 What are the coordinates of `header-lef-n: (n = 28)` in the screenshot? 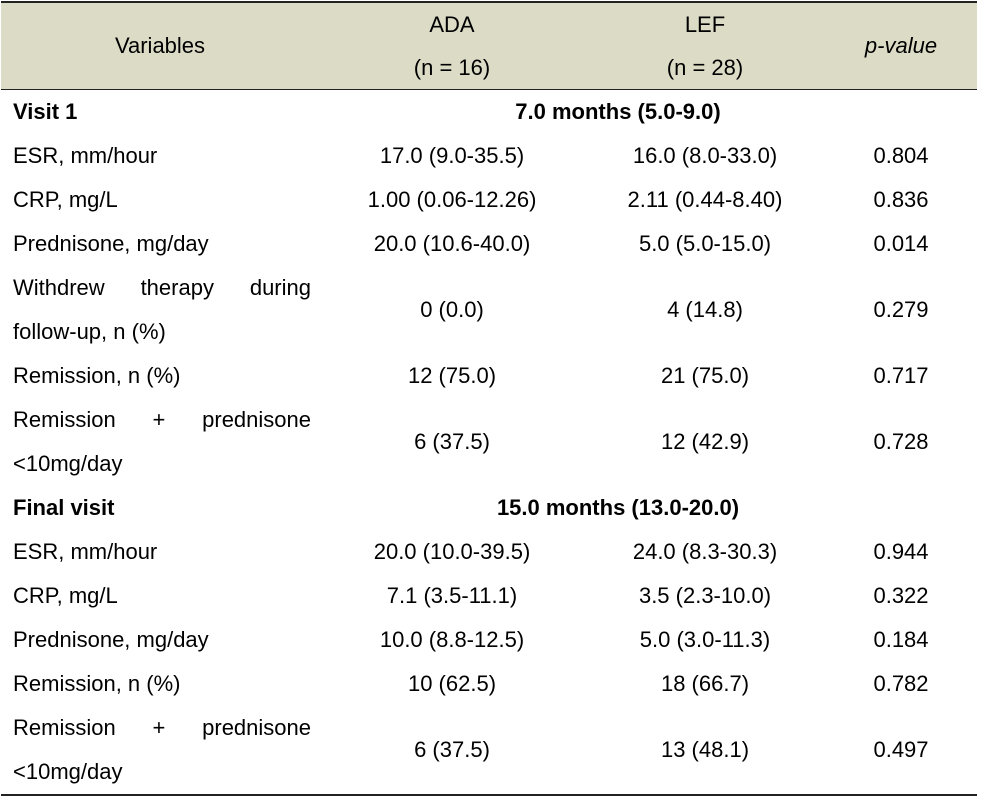 It's located at (705, 67).